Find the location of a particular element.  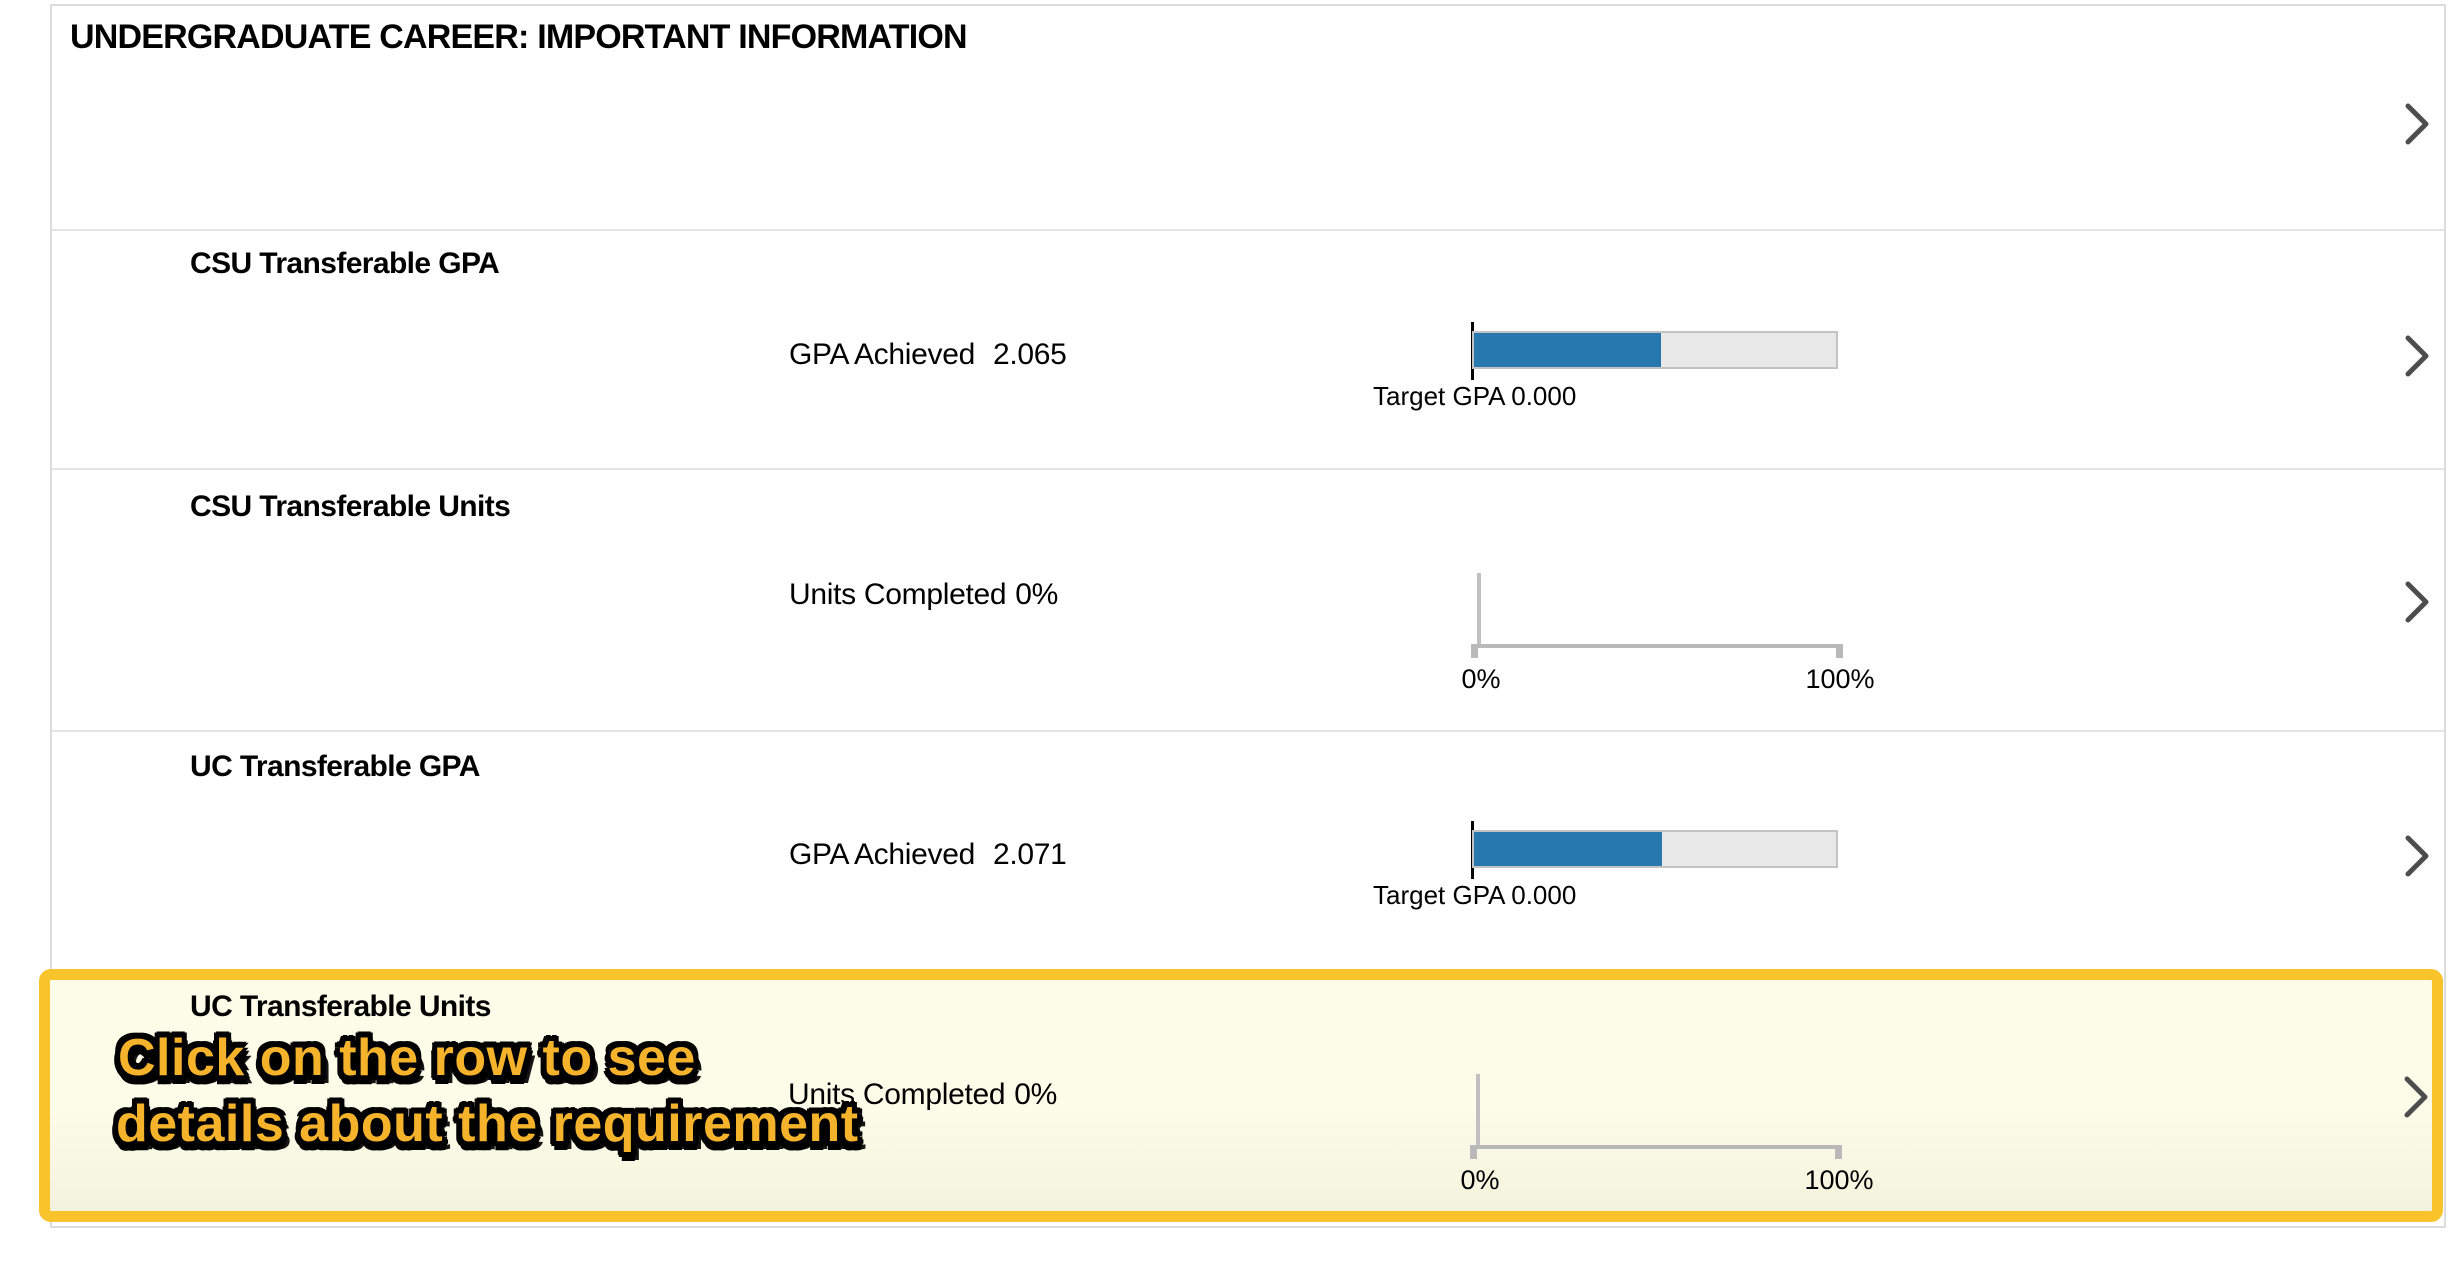

annotation-callout-line2: details about the requirement is located at coordinates (487, 1124).